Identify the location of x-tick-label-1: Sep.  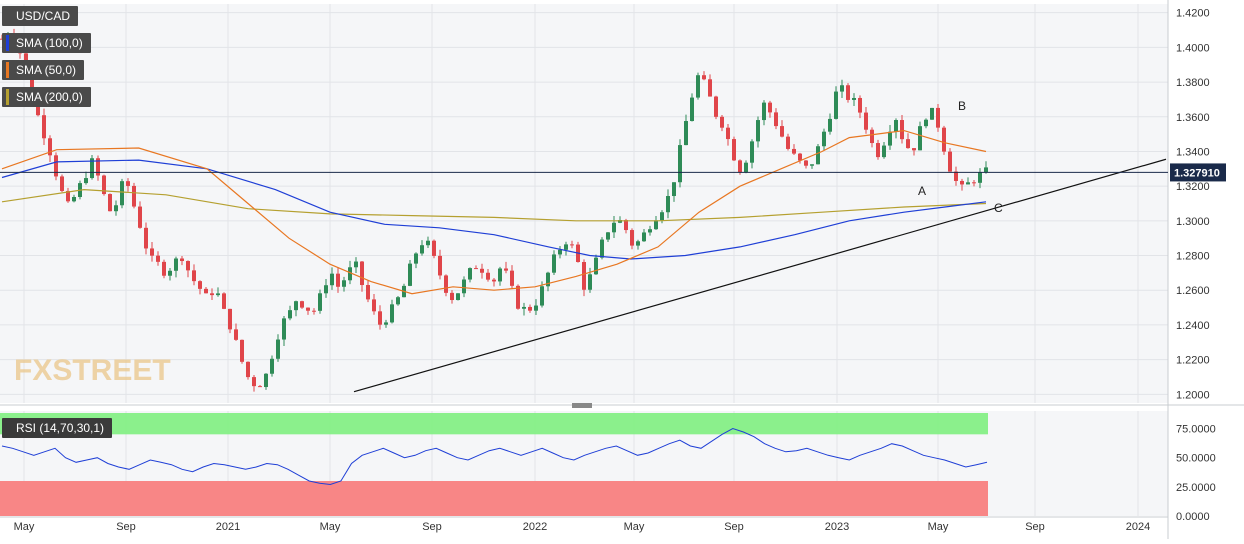
(126, 527).